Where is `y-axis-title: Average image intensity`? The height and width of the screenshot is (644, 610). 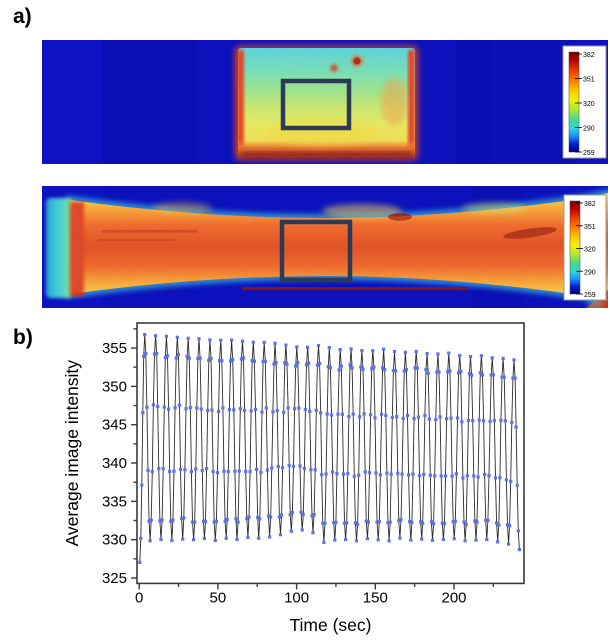
y-axis-title: Average image intensity is located at coordinates (72, 453).